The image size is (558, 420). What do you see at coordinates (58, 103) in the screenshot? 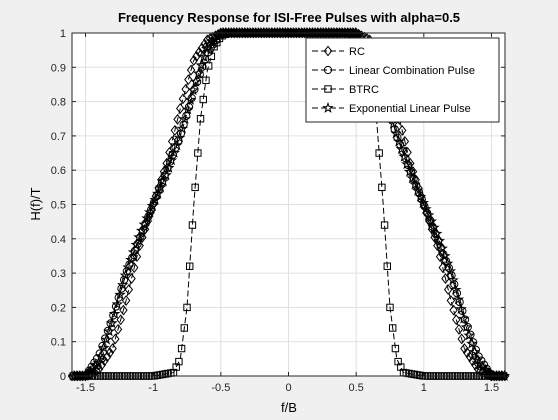
I see `y-tick-label: 0.8` at bounding box center [58, 103].